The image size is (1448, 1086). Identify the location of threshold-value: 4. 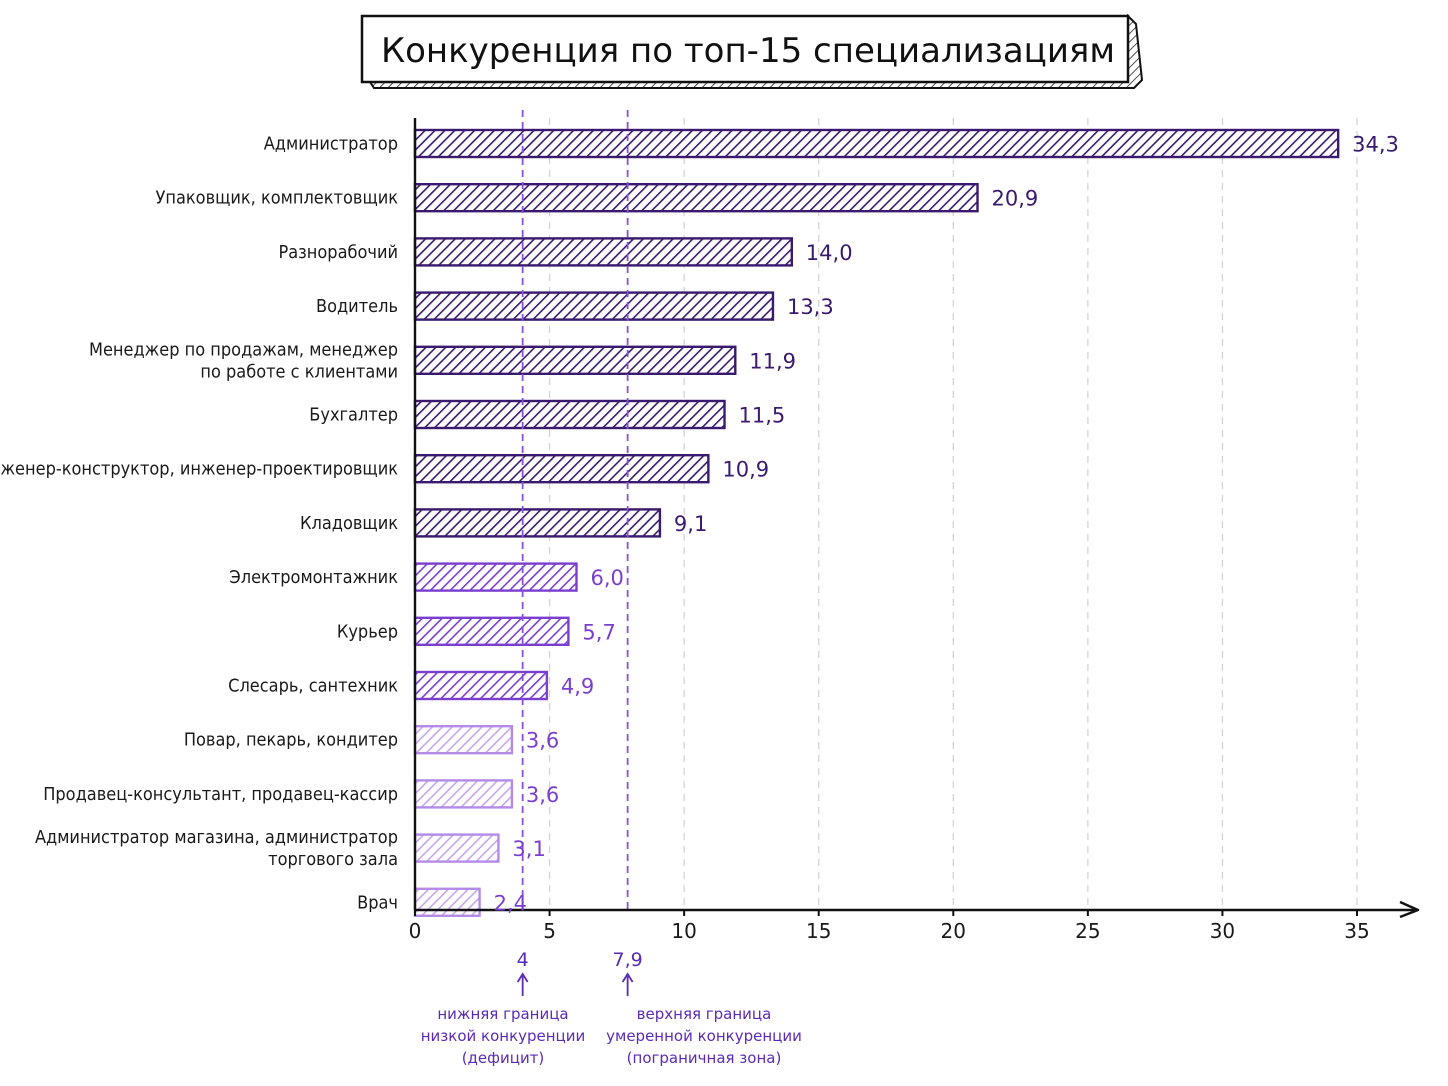
(523, 960).